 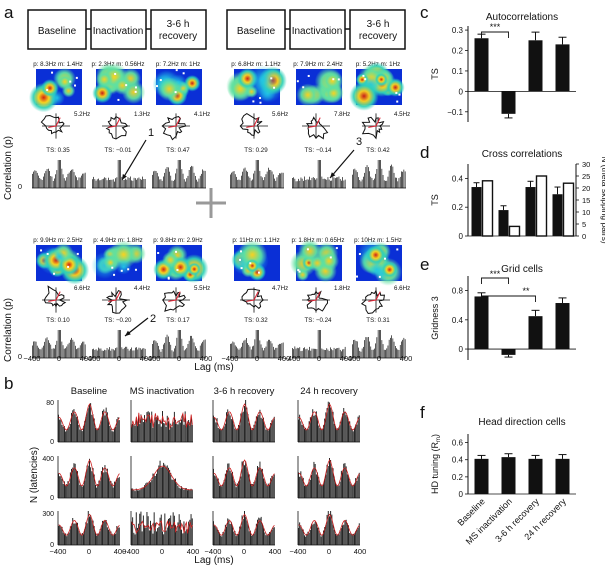 What do you see at coordinates (58, 150) in the screenshot?
I see `a-left-top-0-ts-label: TS: 0.35` at bounding box center [58, 150].